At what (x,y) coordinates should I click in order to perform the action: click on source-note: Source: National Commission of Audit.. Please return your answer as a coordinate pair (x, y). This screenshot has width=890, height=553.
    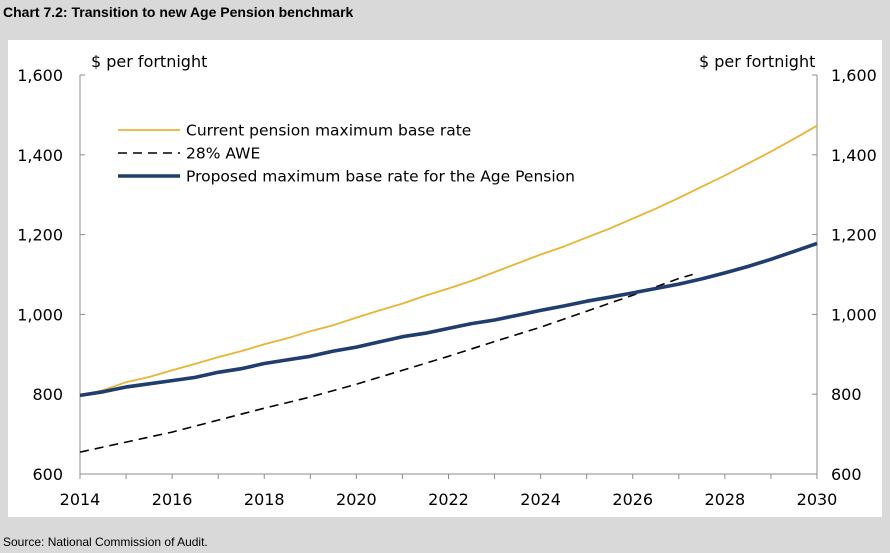
    Looking at the image, I should click on (105, 542).